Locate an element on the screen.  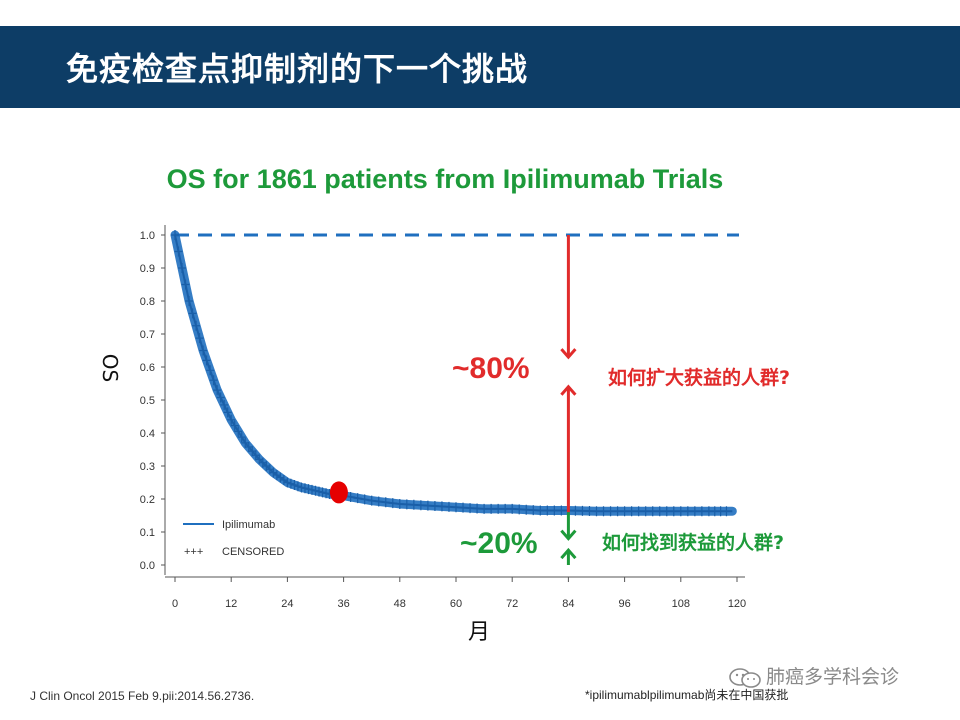
green-up-arrow-head is located at coordinates (568, 553).